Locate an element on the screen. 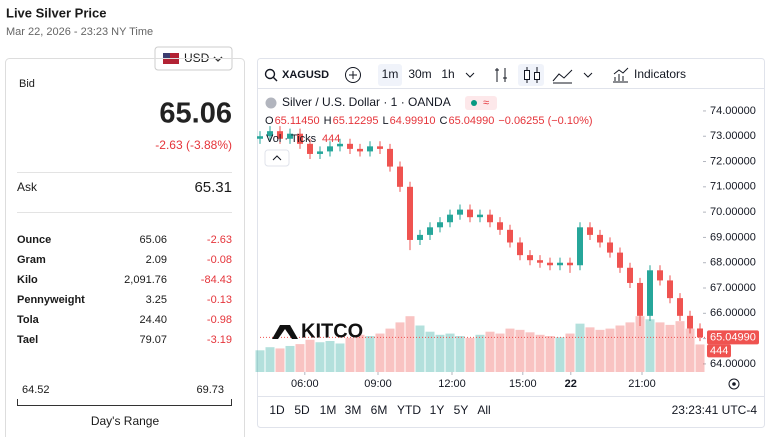  unit-price: 3.25 is located at coordinates (156, 300).